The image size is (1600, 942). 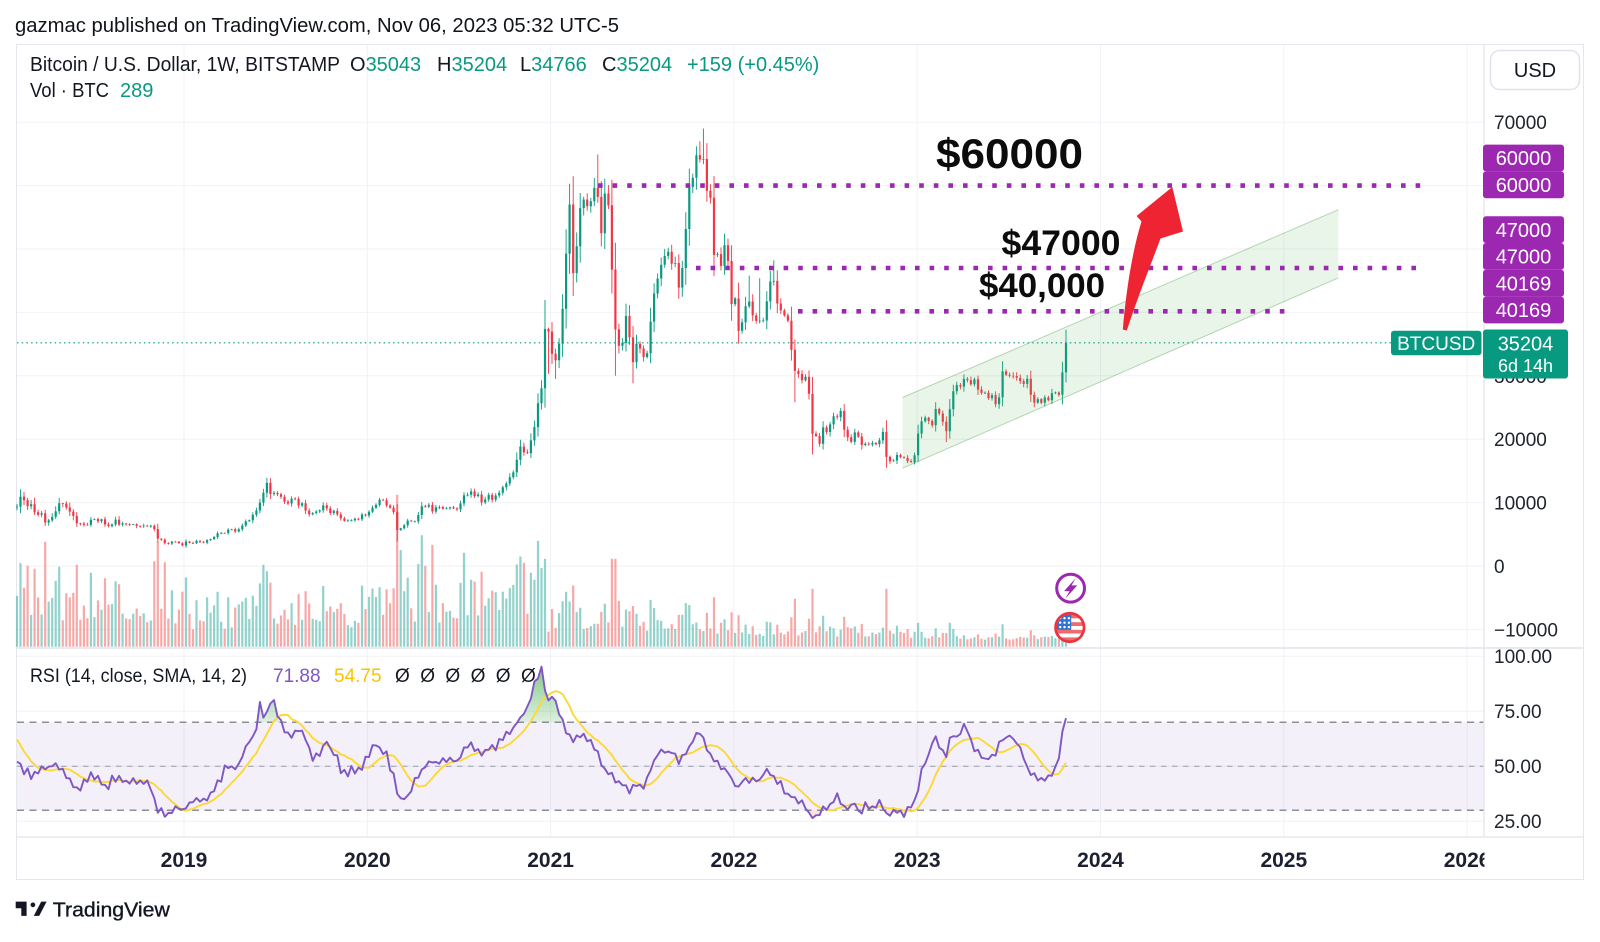 I want to click on svg-text: 2021, so click(x=550, y=860).